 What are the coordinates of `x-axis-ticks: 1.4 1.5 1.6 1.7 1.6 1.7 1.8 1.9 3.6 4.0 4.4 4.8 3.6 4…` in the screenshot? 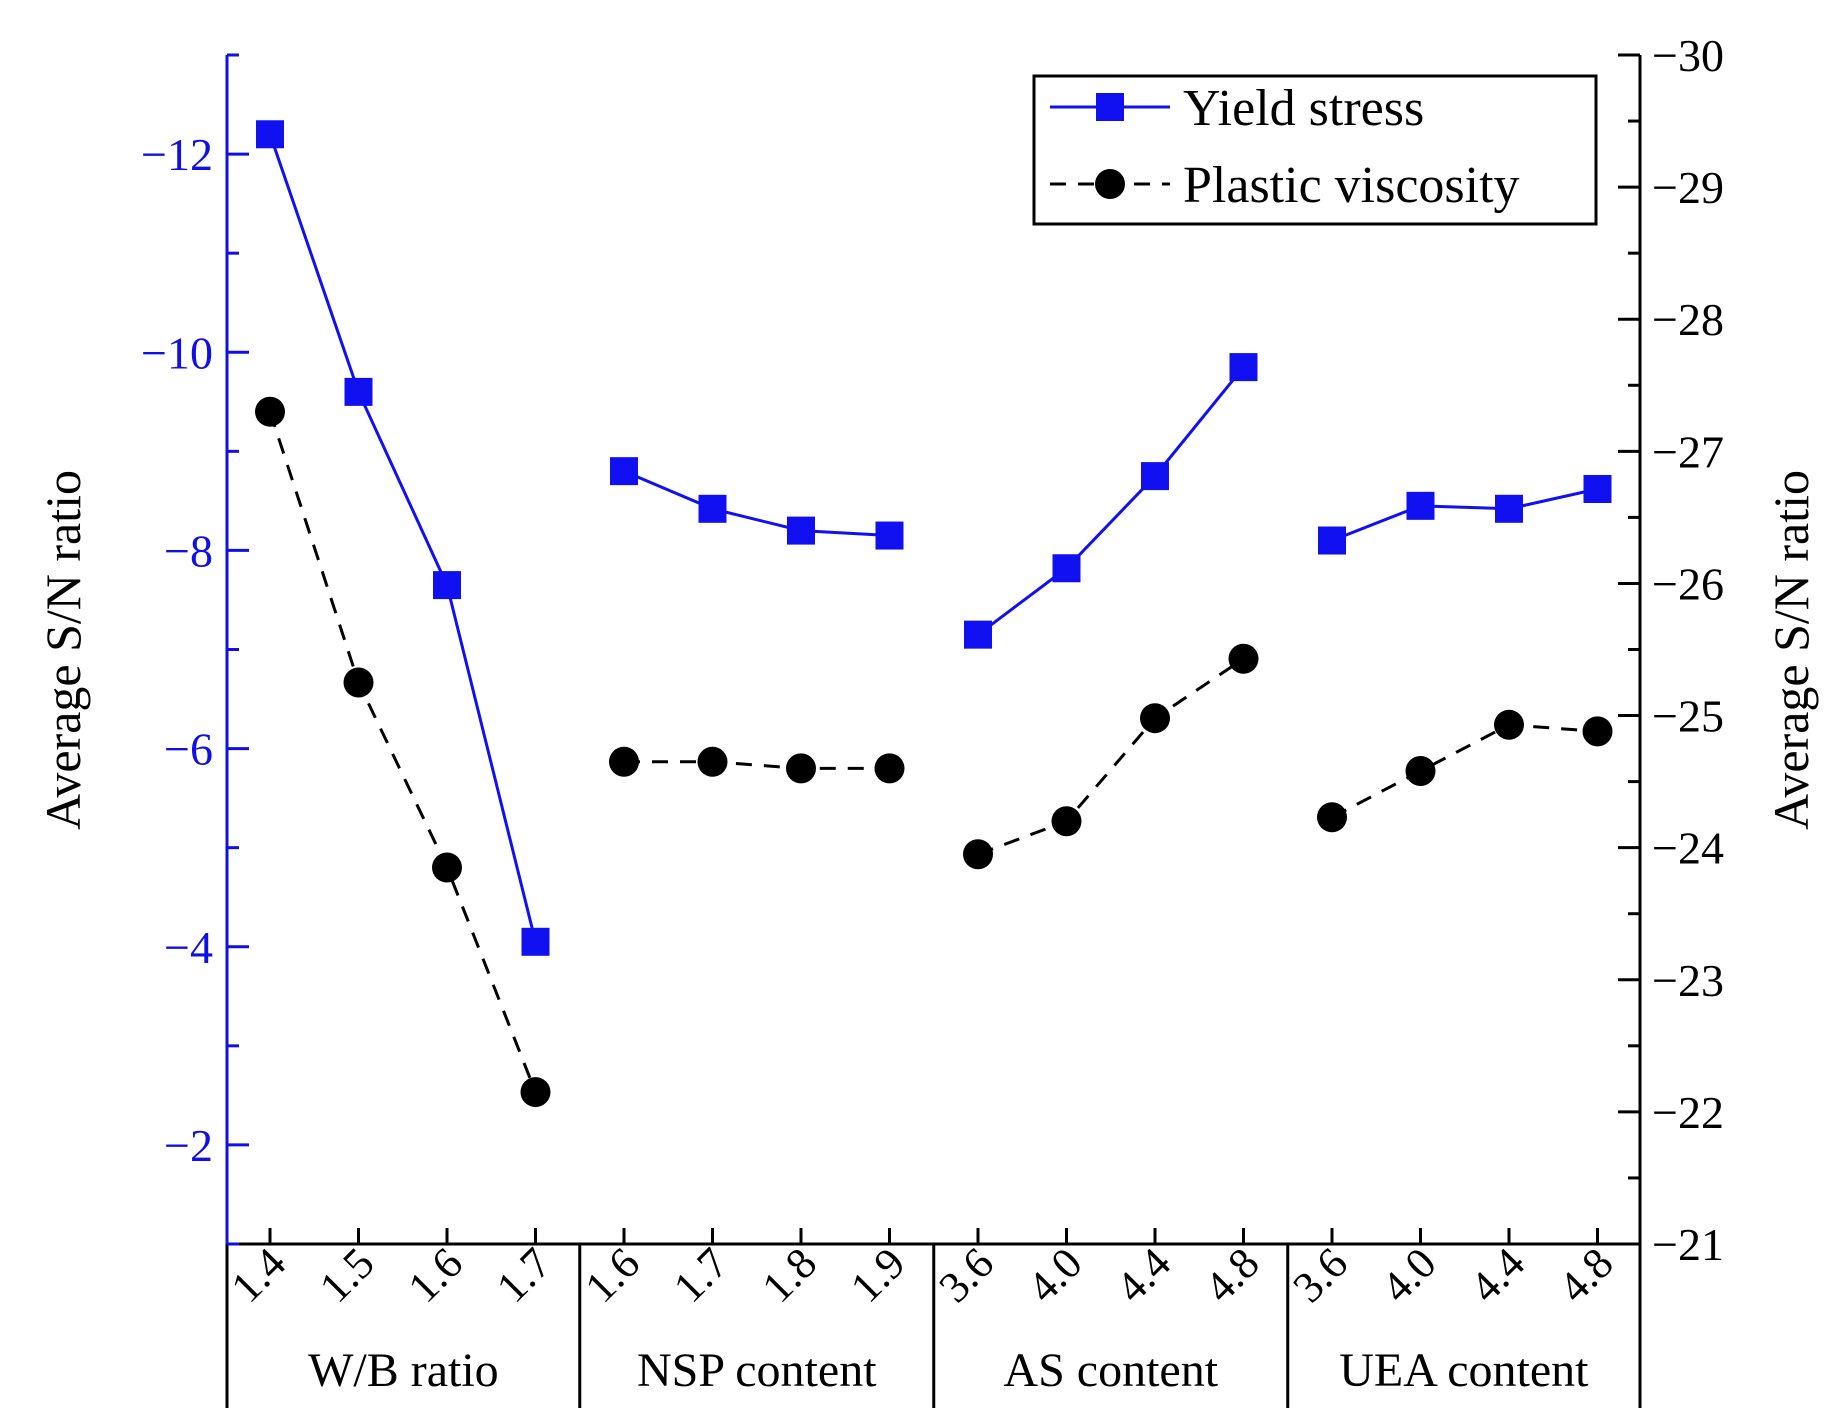 It's located at (922, 1270).